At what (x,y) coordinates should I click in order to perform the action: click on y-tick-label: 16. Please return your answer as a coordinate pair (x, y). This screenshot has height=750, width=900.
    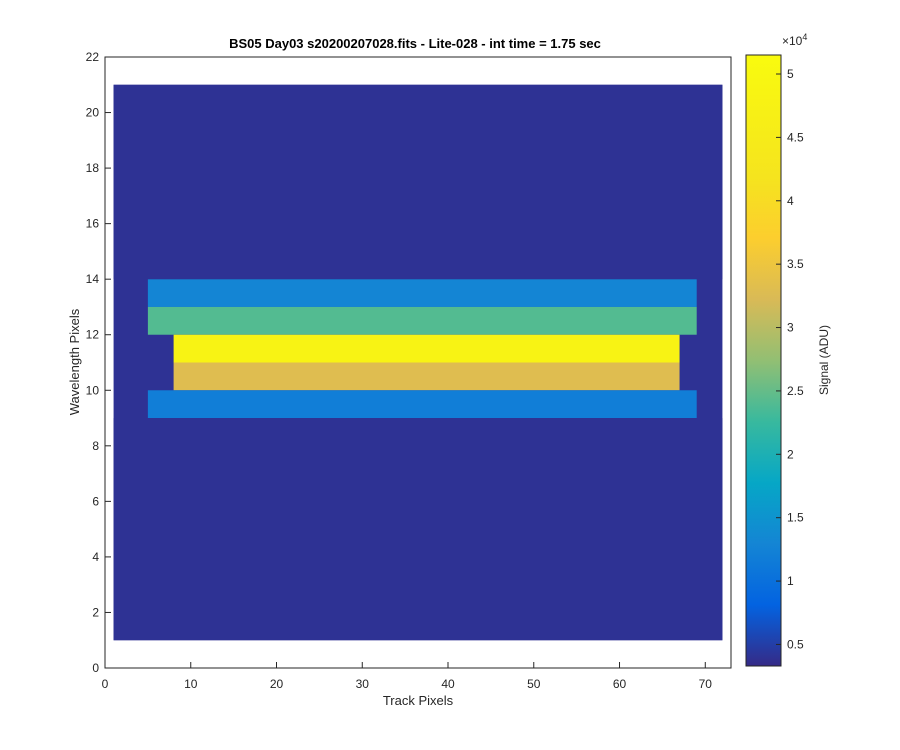
    Looking at the image, I should click on (93, 224).